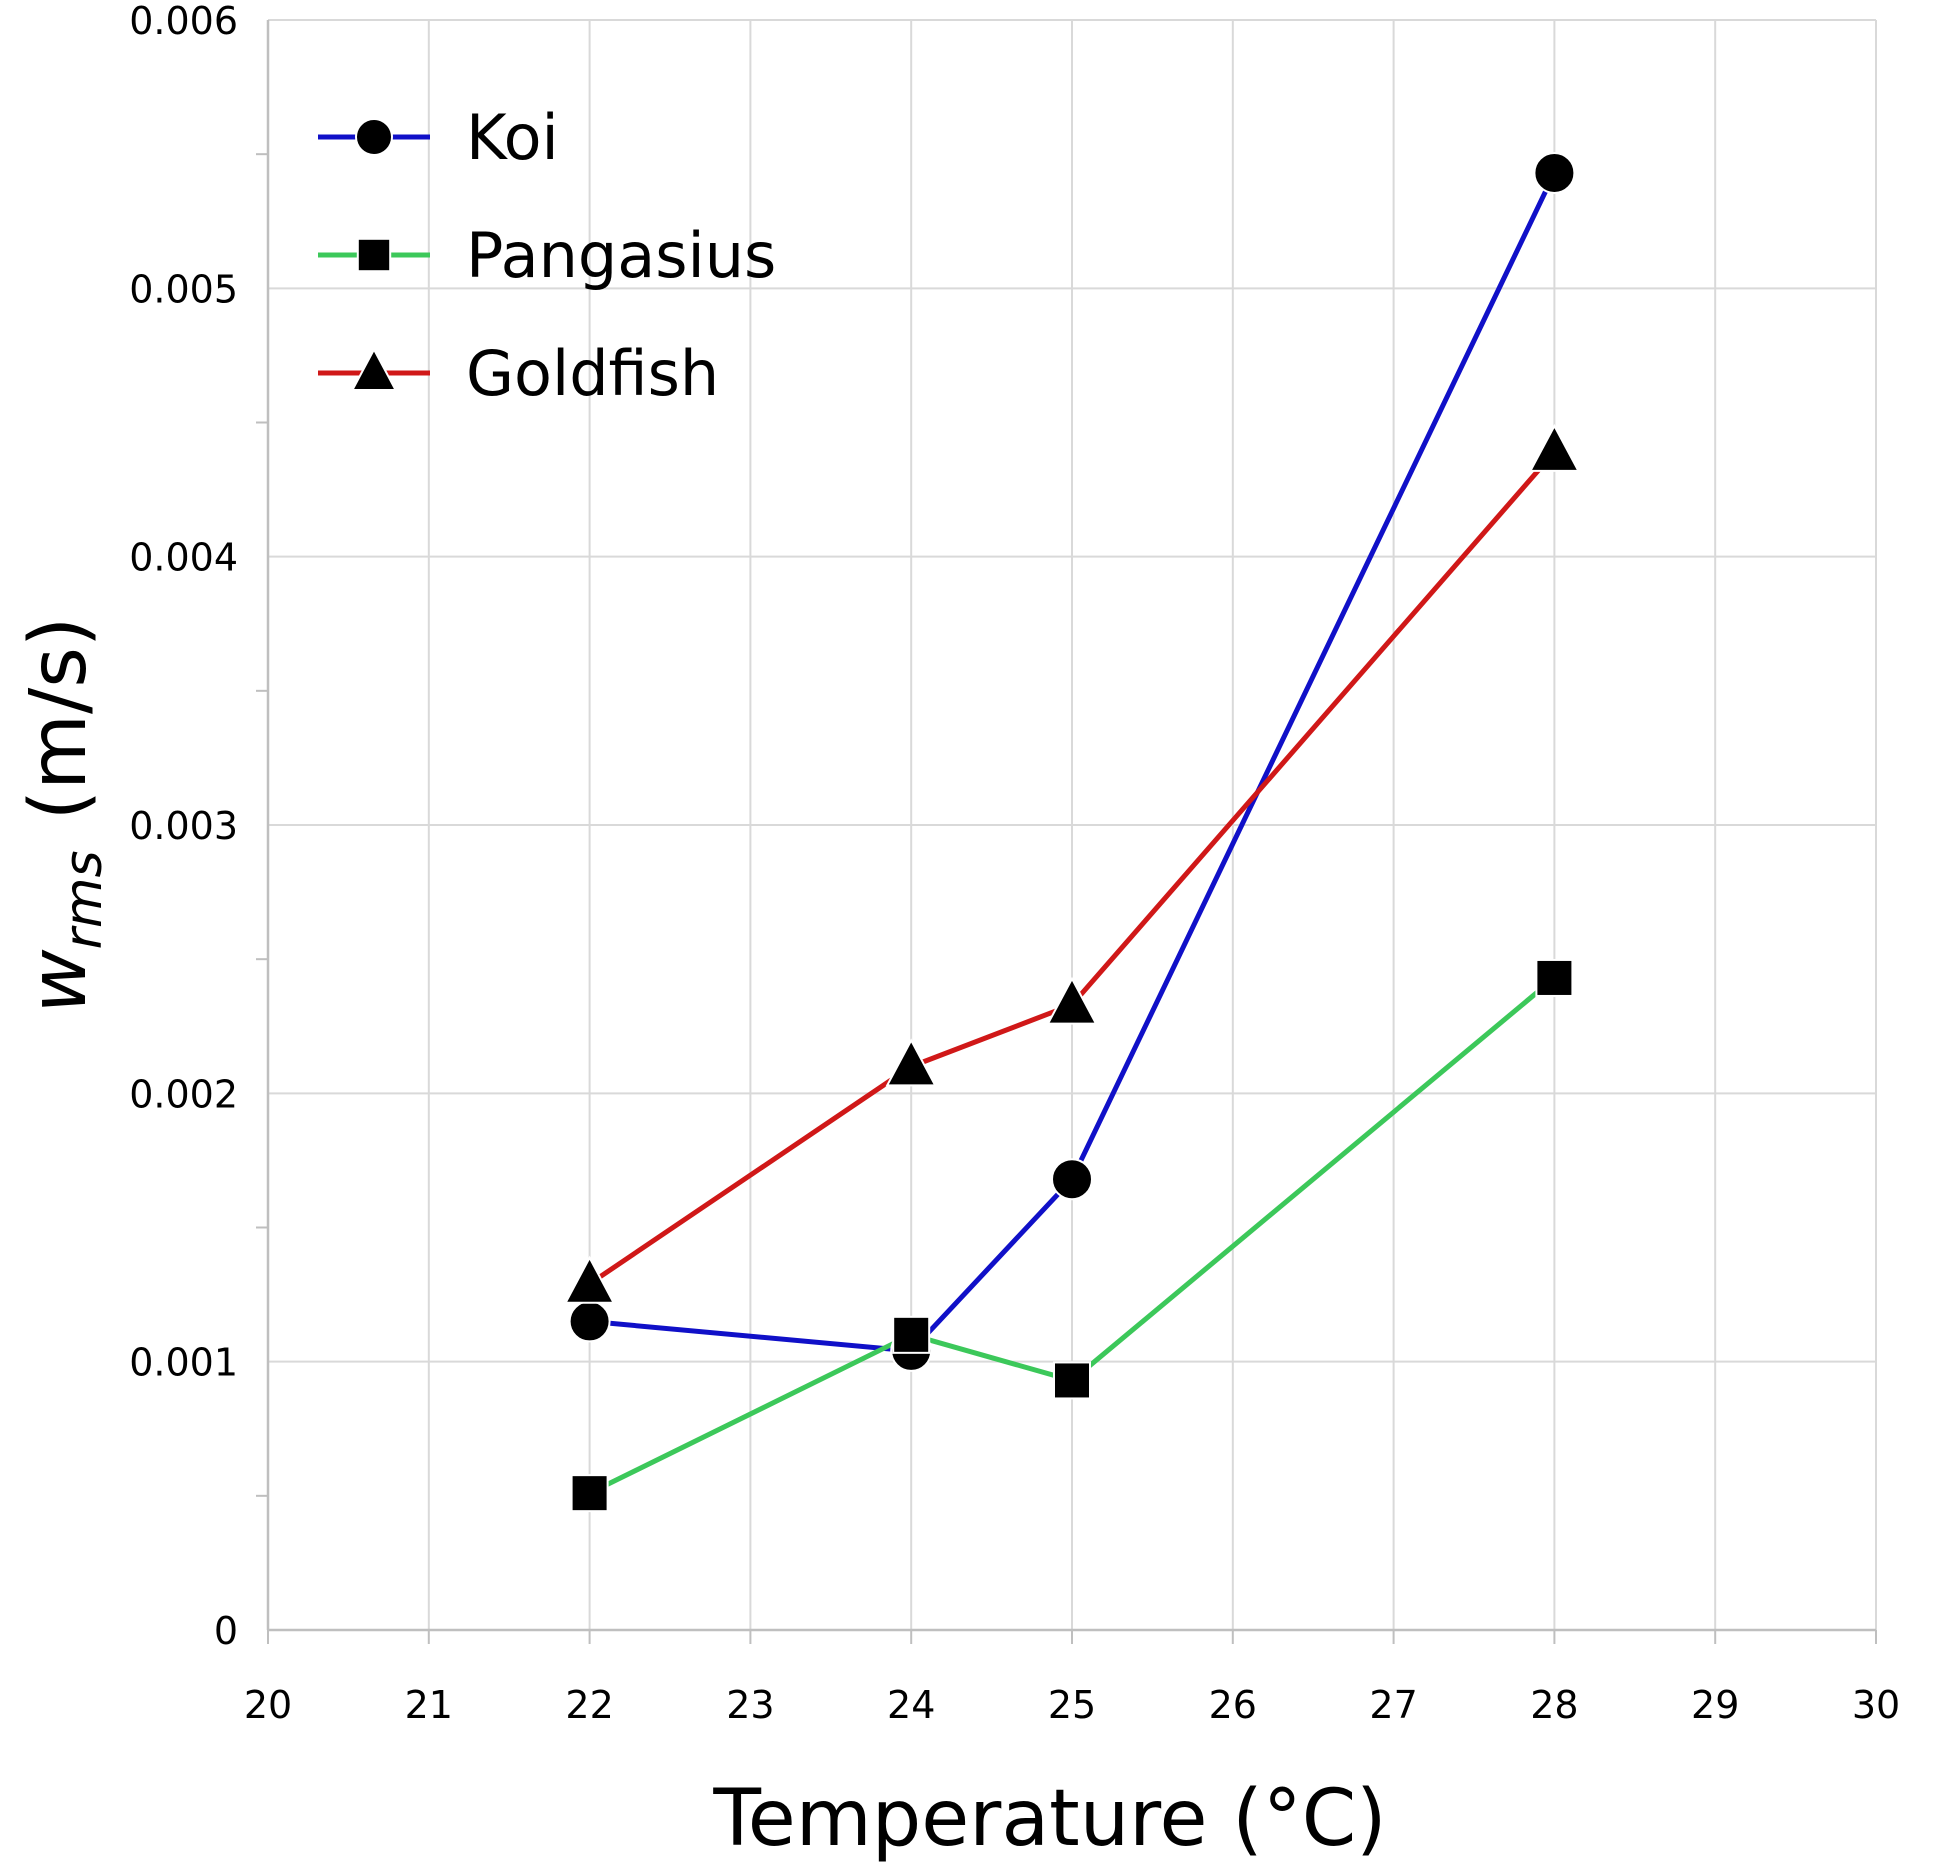 This screenshot has height=1868, width=1949. Describe the element at coordinates (1233, 1705) in the screenshot. I see `x-tick-label: 26` at that location.